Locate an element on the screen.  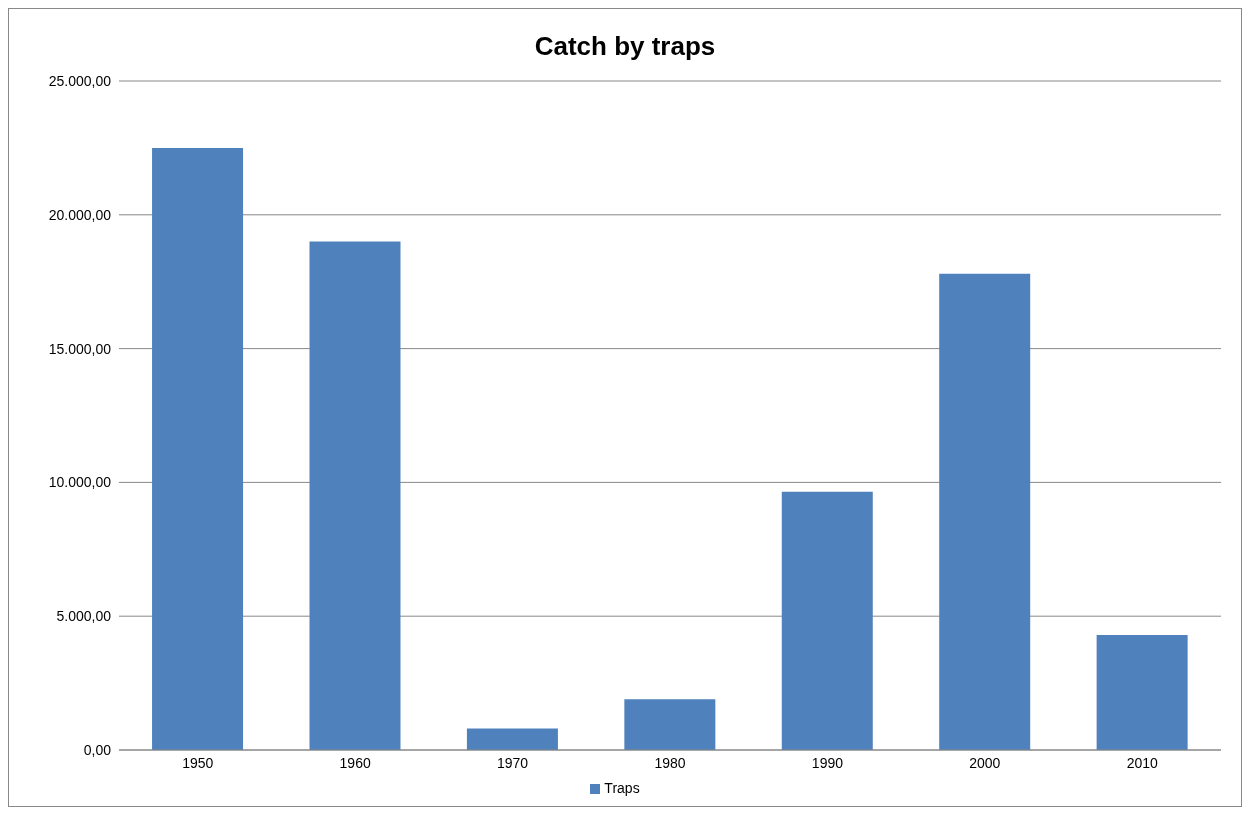
x-tick-label: 1950 is located at coordinates (198, 762).